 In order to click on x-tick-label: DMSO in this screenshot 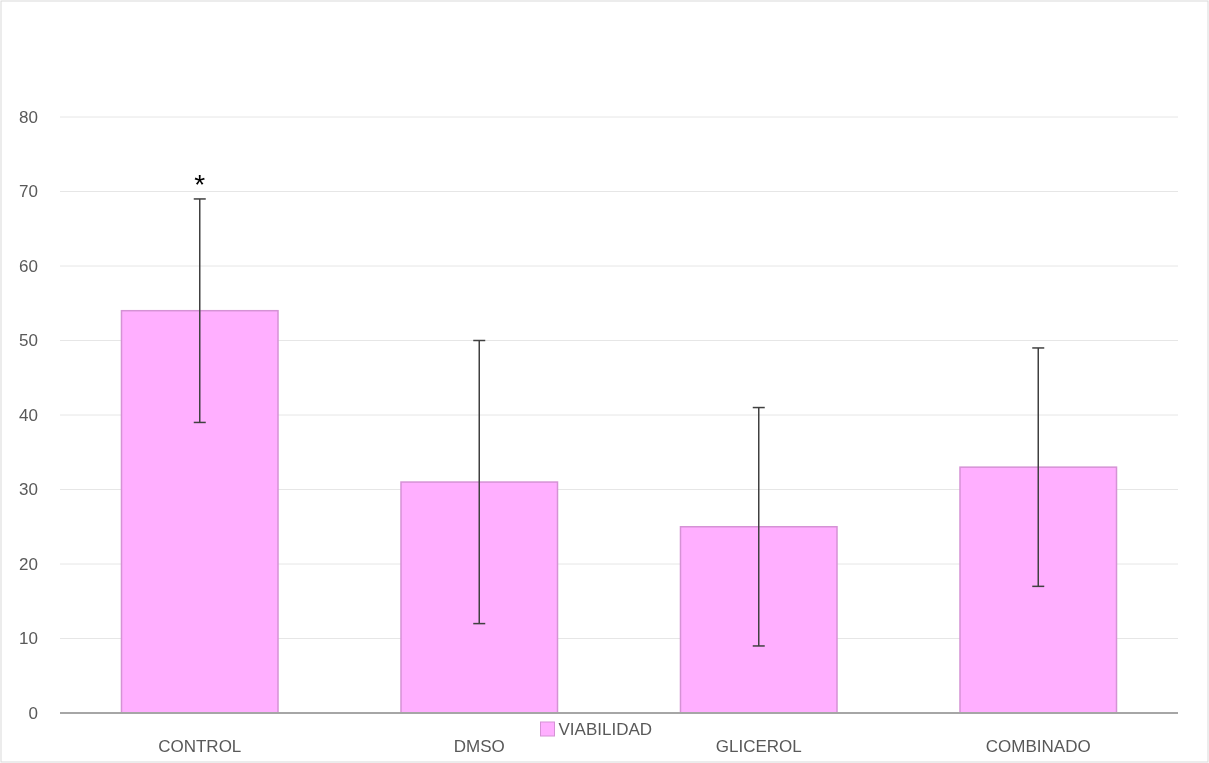, I will do `click(479, 746)`.